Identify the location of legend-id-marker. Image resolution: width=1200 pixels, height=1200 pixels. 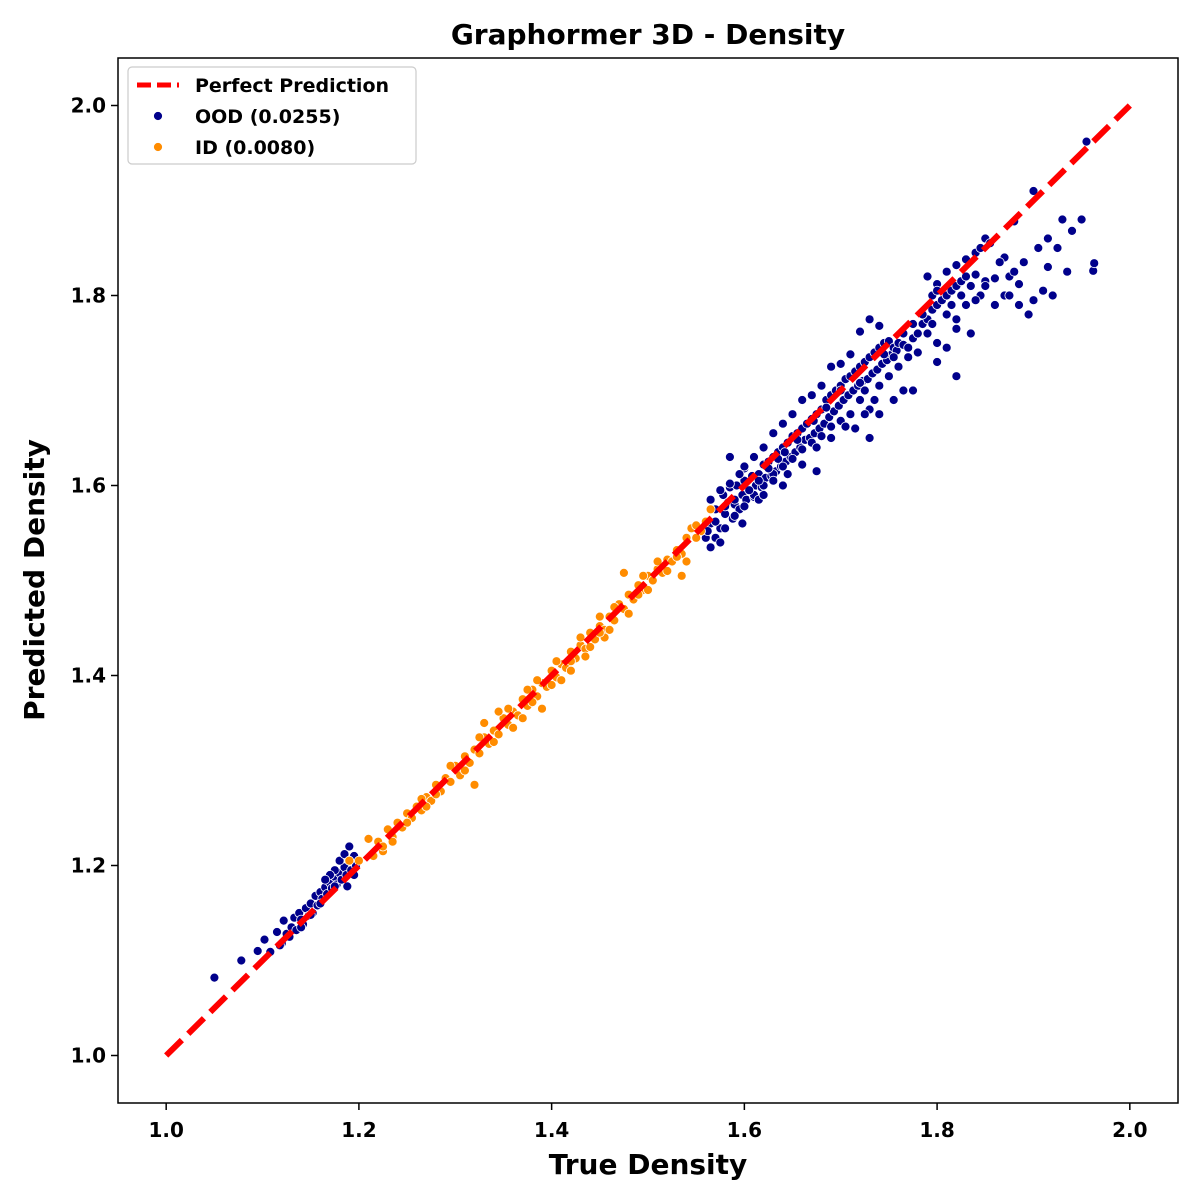
(158, 147).